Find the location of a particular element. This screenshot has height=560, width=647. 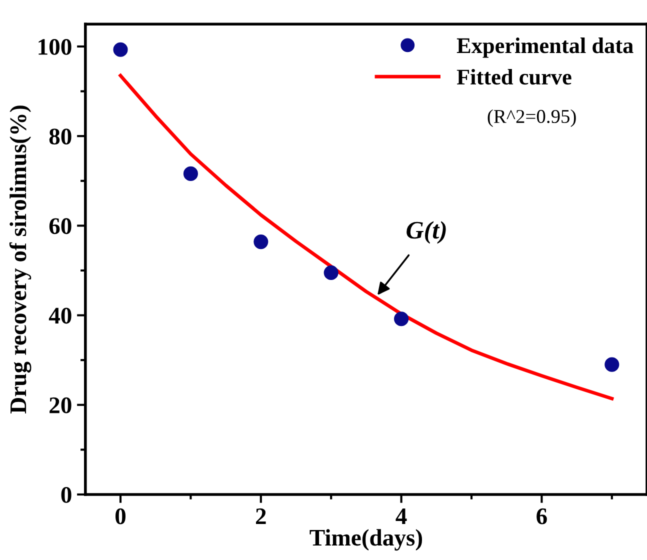

y-tick-label: 40 is located at coordinates (60, 316).